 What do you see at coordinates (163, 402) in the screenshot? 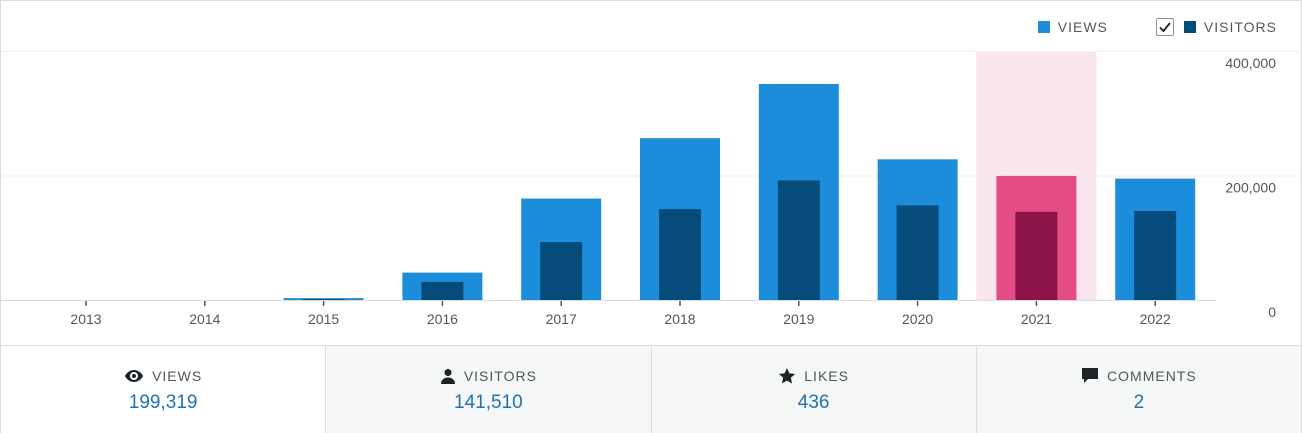
I see `tab-views-value: 199,319` at bounding box center [163, 402].